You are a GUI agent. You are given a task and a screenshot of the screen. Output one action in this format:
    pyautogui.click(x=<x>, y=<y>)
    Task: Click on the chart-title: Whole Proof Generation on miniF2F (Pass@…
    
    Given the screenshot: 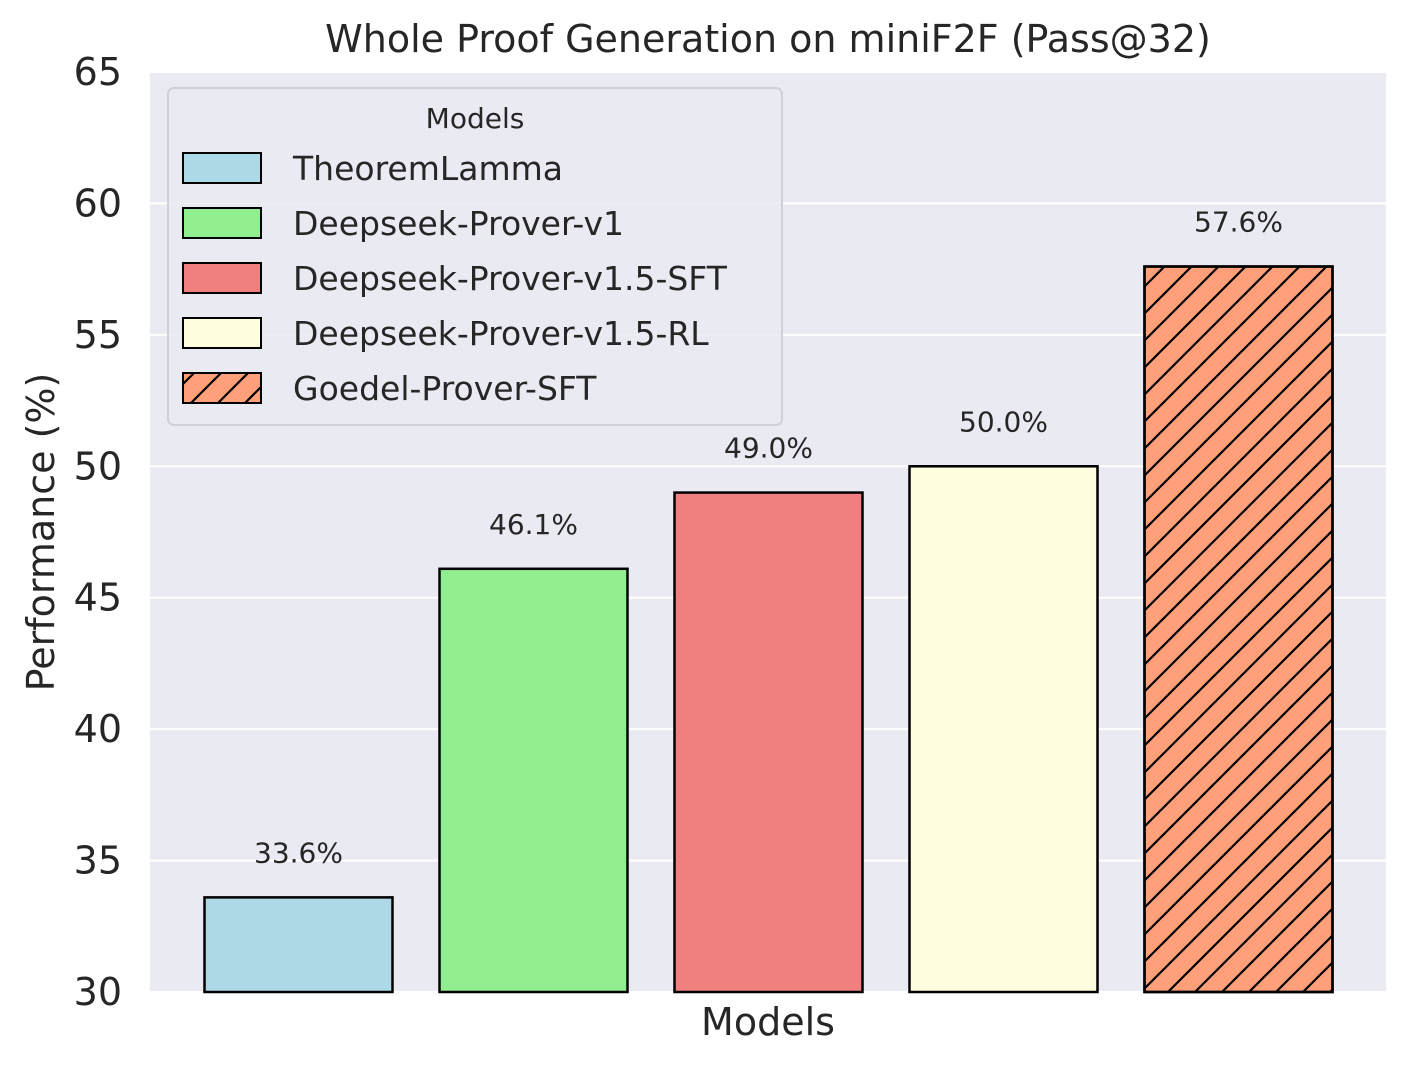 What is the action you would take?
    pyautogui.click(x=768, y=39)
    